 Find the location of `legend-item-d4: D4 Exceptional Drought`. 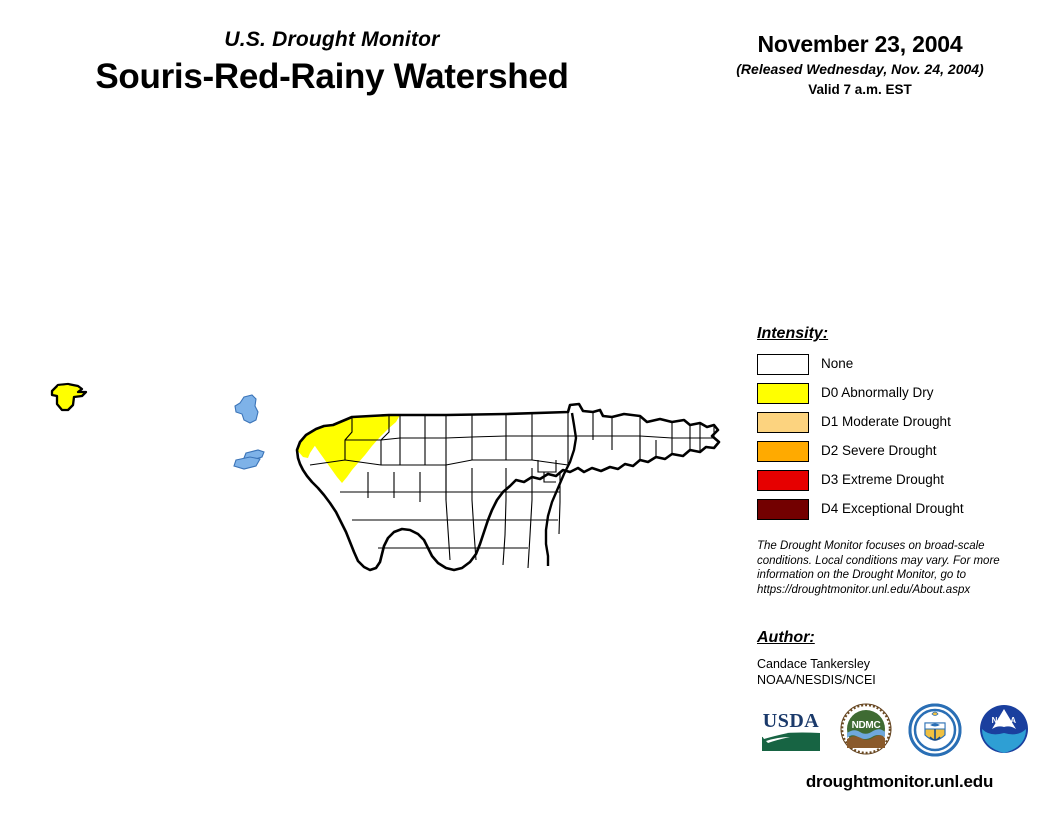

legend-item-d4: D4 Exceptional Drought is located at coordinates (897, 509).